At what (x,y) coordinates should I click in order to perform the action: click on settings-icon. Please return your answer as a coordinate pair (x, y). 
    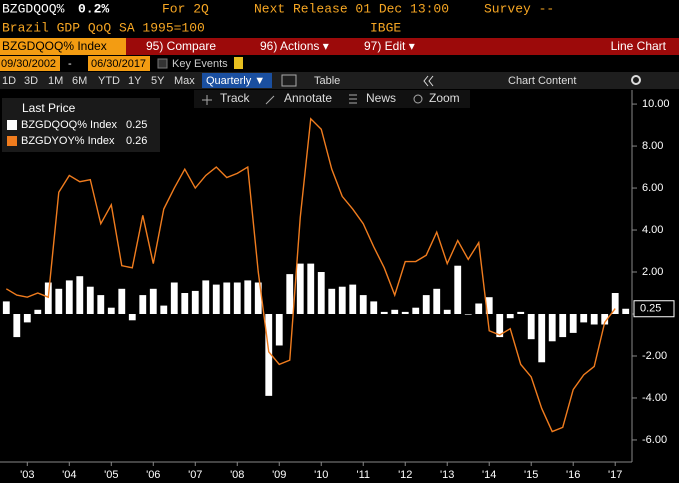
    Looking at the image, I should click on (636, 80).